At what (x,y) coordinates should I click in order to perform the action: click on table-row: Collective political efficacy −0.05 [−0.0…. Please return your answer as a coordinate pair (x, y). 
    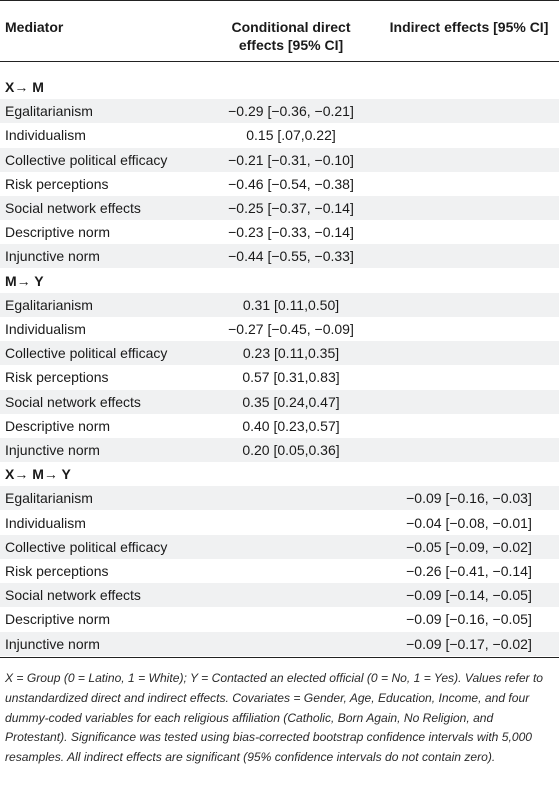
    Looking at the image, I should click on (279, 546).